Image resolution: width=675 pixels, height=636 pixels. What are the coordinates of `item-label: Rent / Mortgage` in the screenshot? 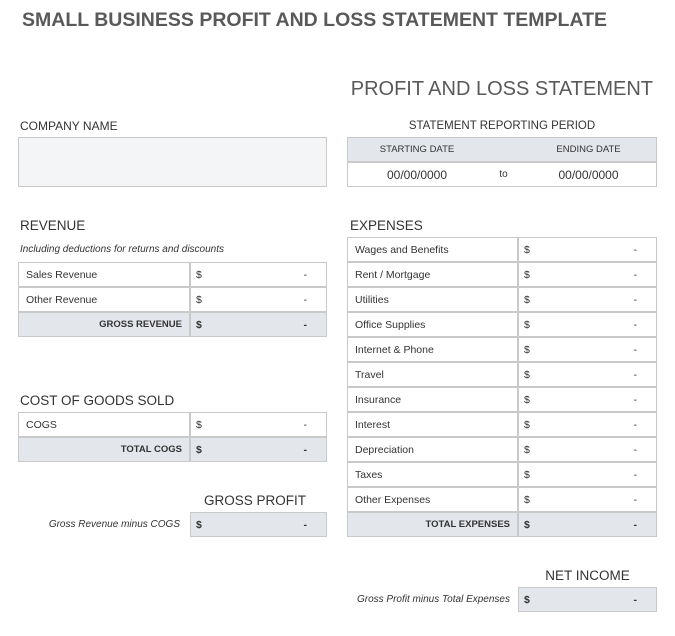 It's located at (393, 274).